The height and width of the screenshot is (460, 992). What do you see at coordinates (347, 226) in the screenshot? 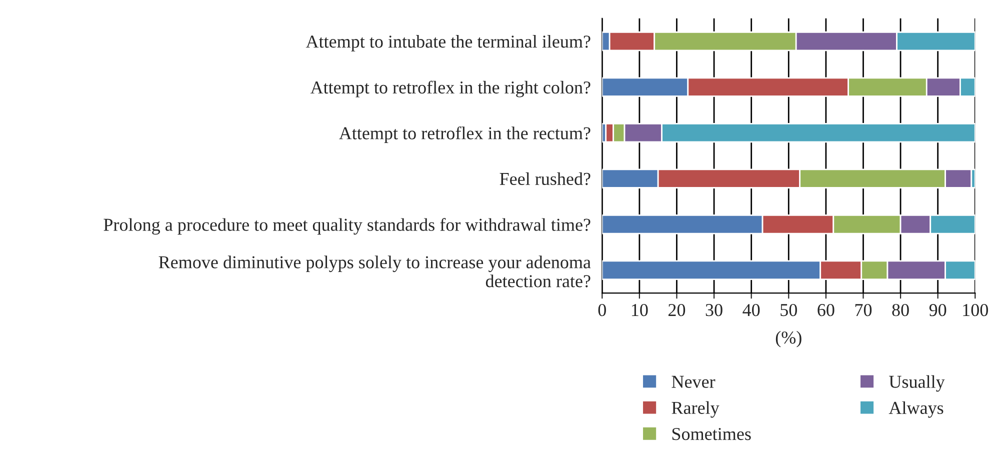
I see `y-tick-label: Prolong a procedure to meet quality standards for withdrawal time?` at bounding box center [347, 226].